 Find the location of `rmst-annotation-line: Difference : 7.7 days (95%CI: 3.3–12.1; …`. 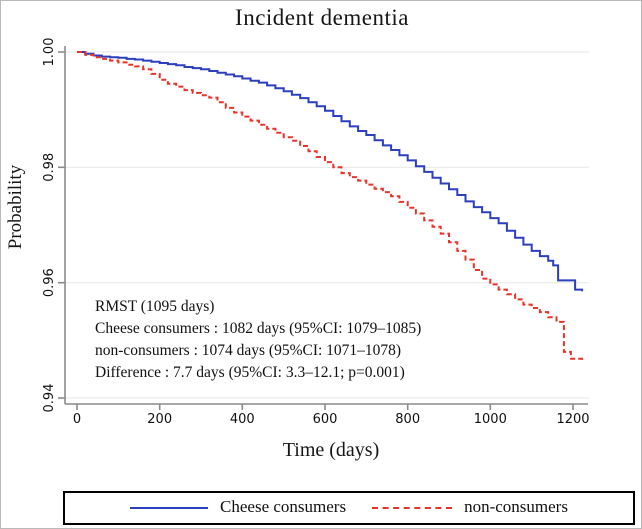

rmst-annotation-line: Difference : 7.7 days (95%CI: 3.3–12.1; … is located at coordinates (250, 372).